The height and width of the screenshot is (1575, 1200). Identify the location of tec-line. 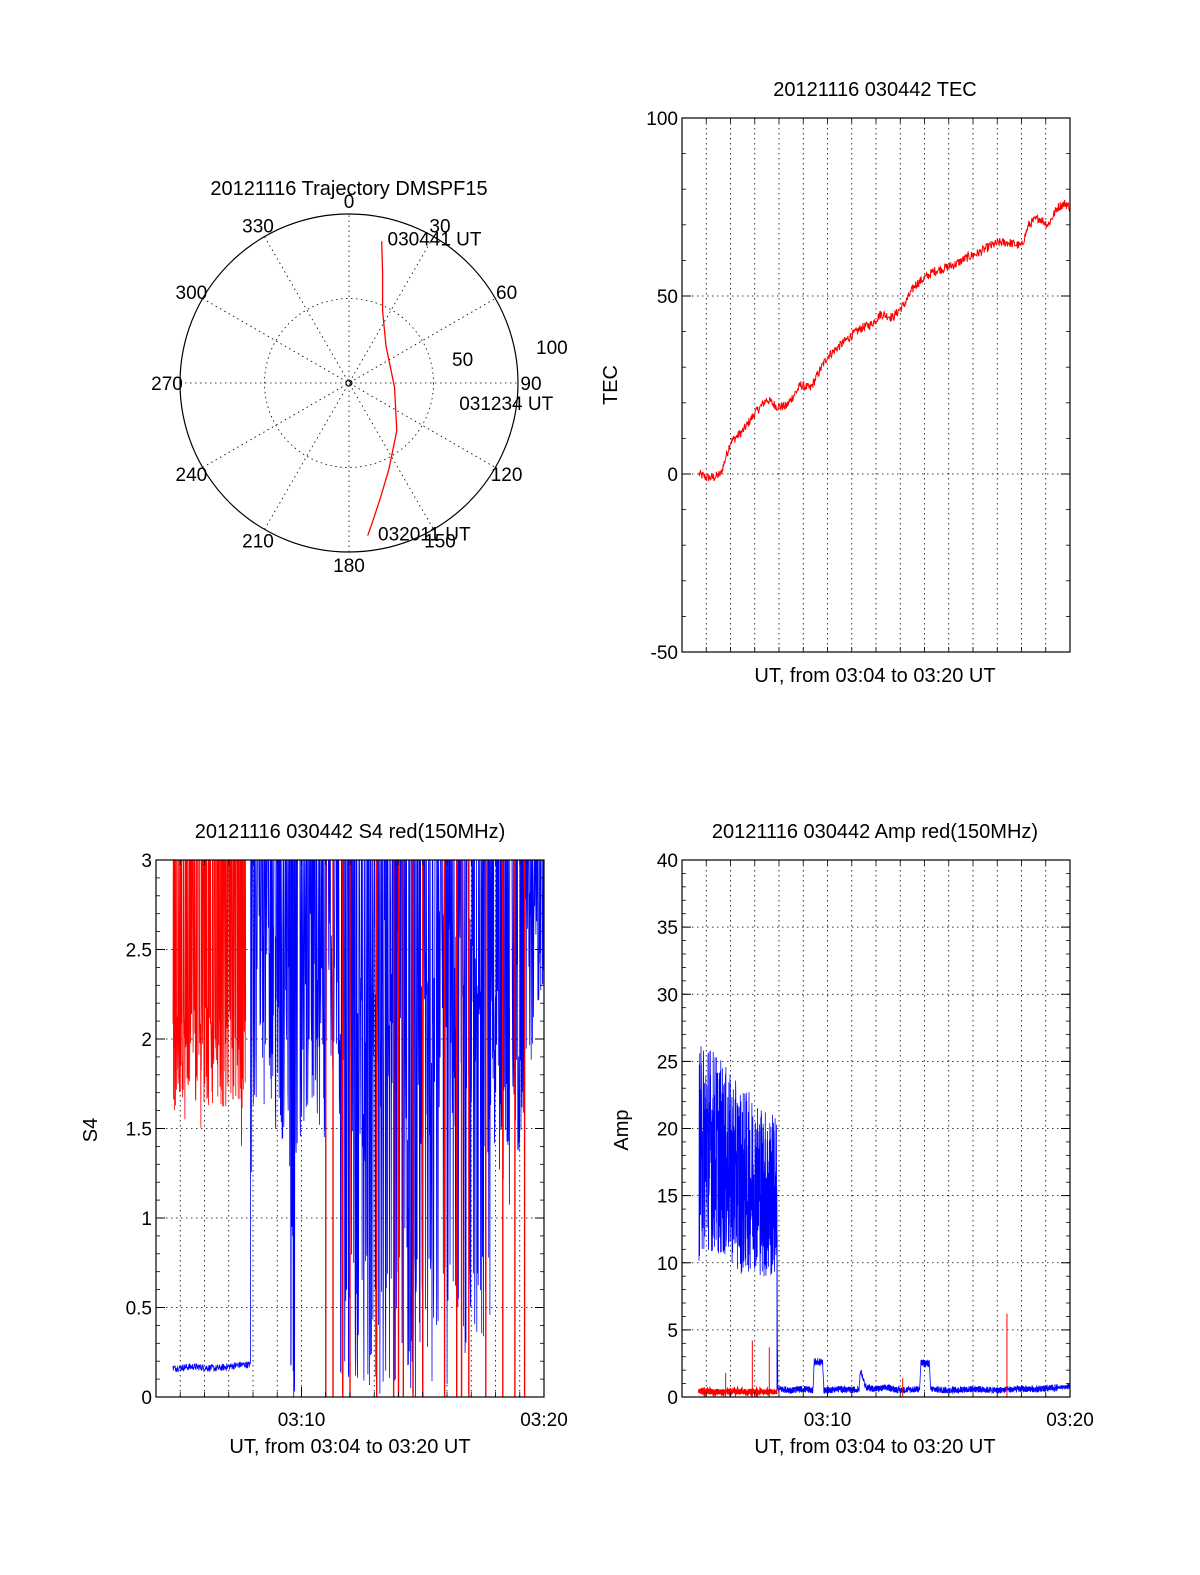
(884, 340).